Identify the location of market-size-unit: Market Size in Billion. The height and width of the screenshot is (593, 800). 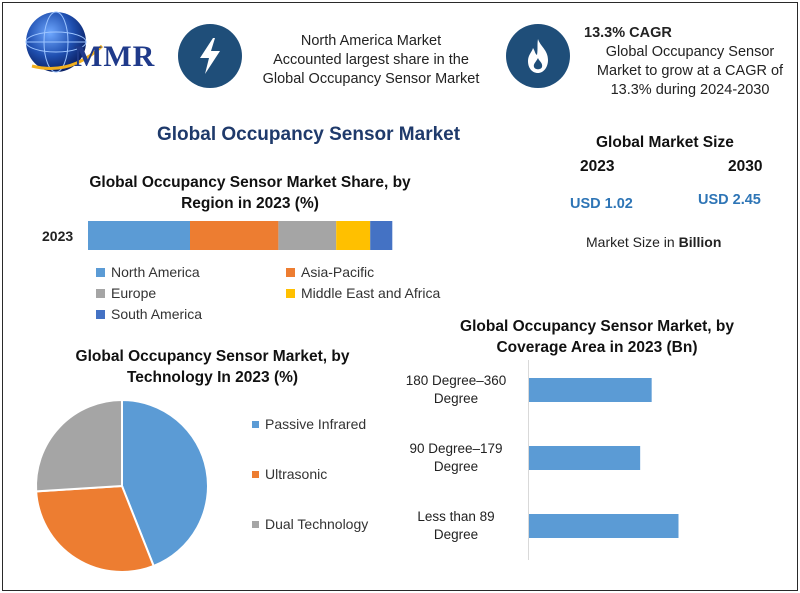
(653, 242).